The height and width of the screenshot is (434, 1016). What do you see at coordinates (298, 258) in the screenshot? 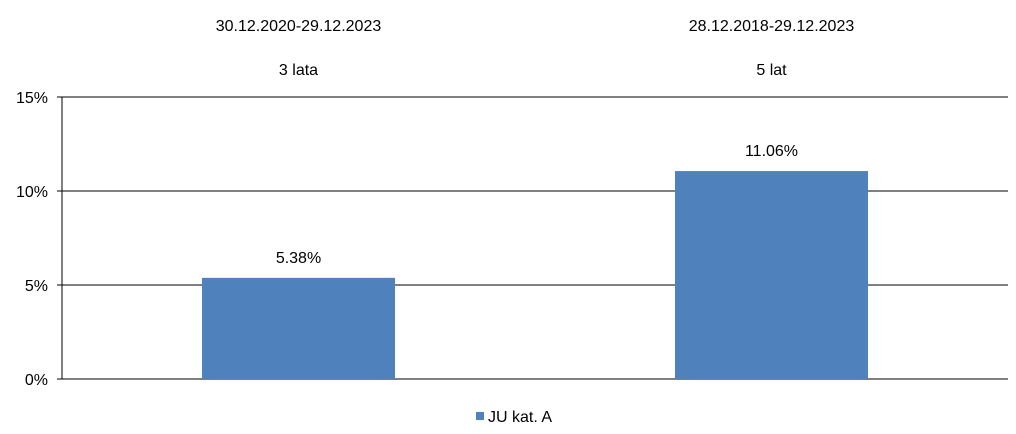
I see `data-label: 5.38%` at bounding box center [298, 258].